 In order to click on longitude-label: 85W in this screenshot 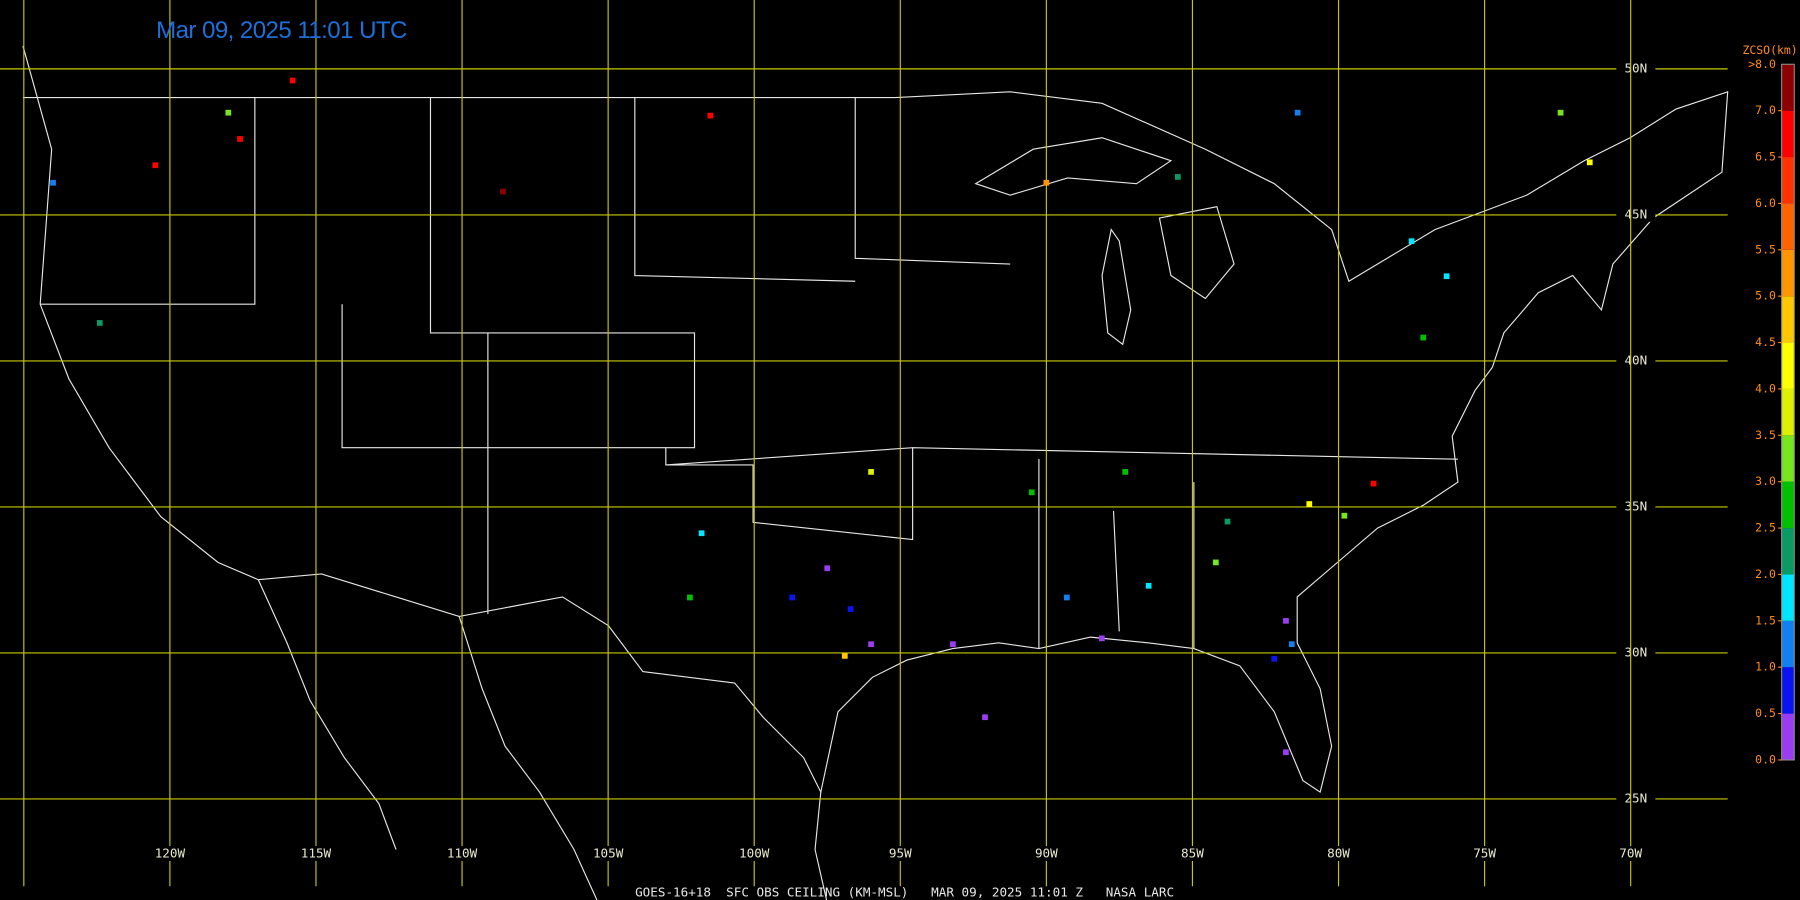, I will do `click(1192, 853)`.